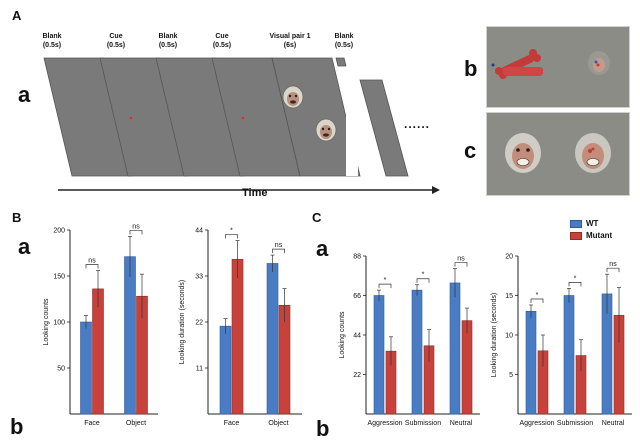 The image size is (640, 442). I want to click on x-tick-label: Neutral, so click(613, 423).